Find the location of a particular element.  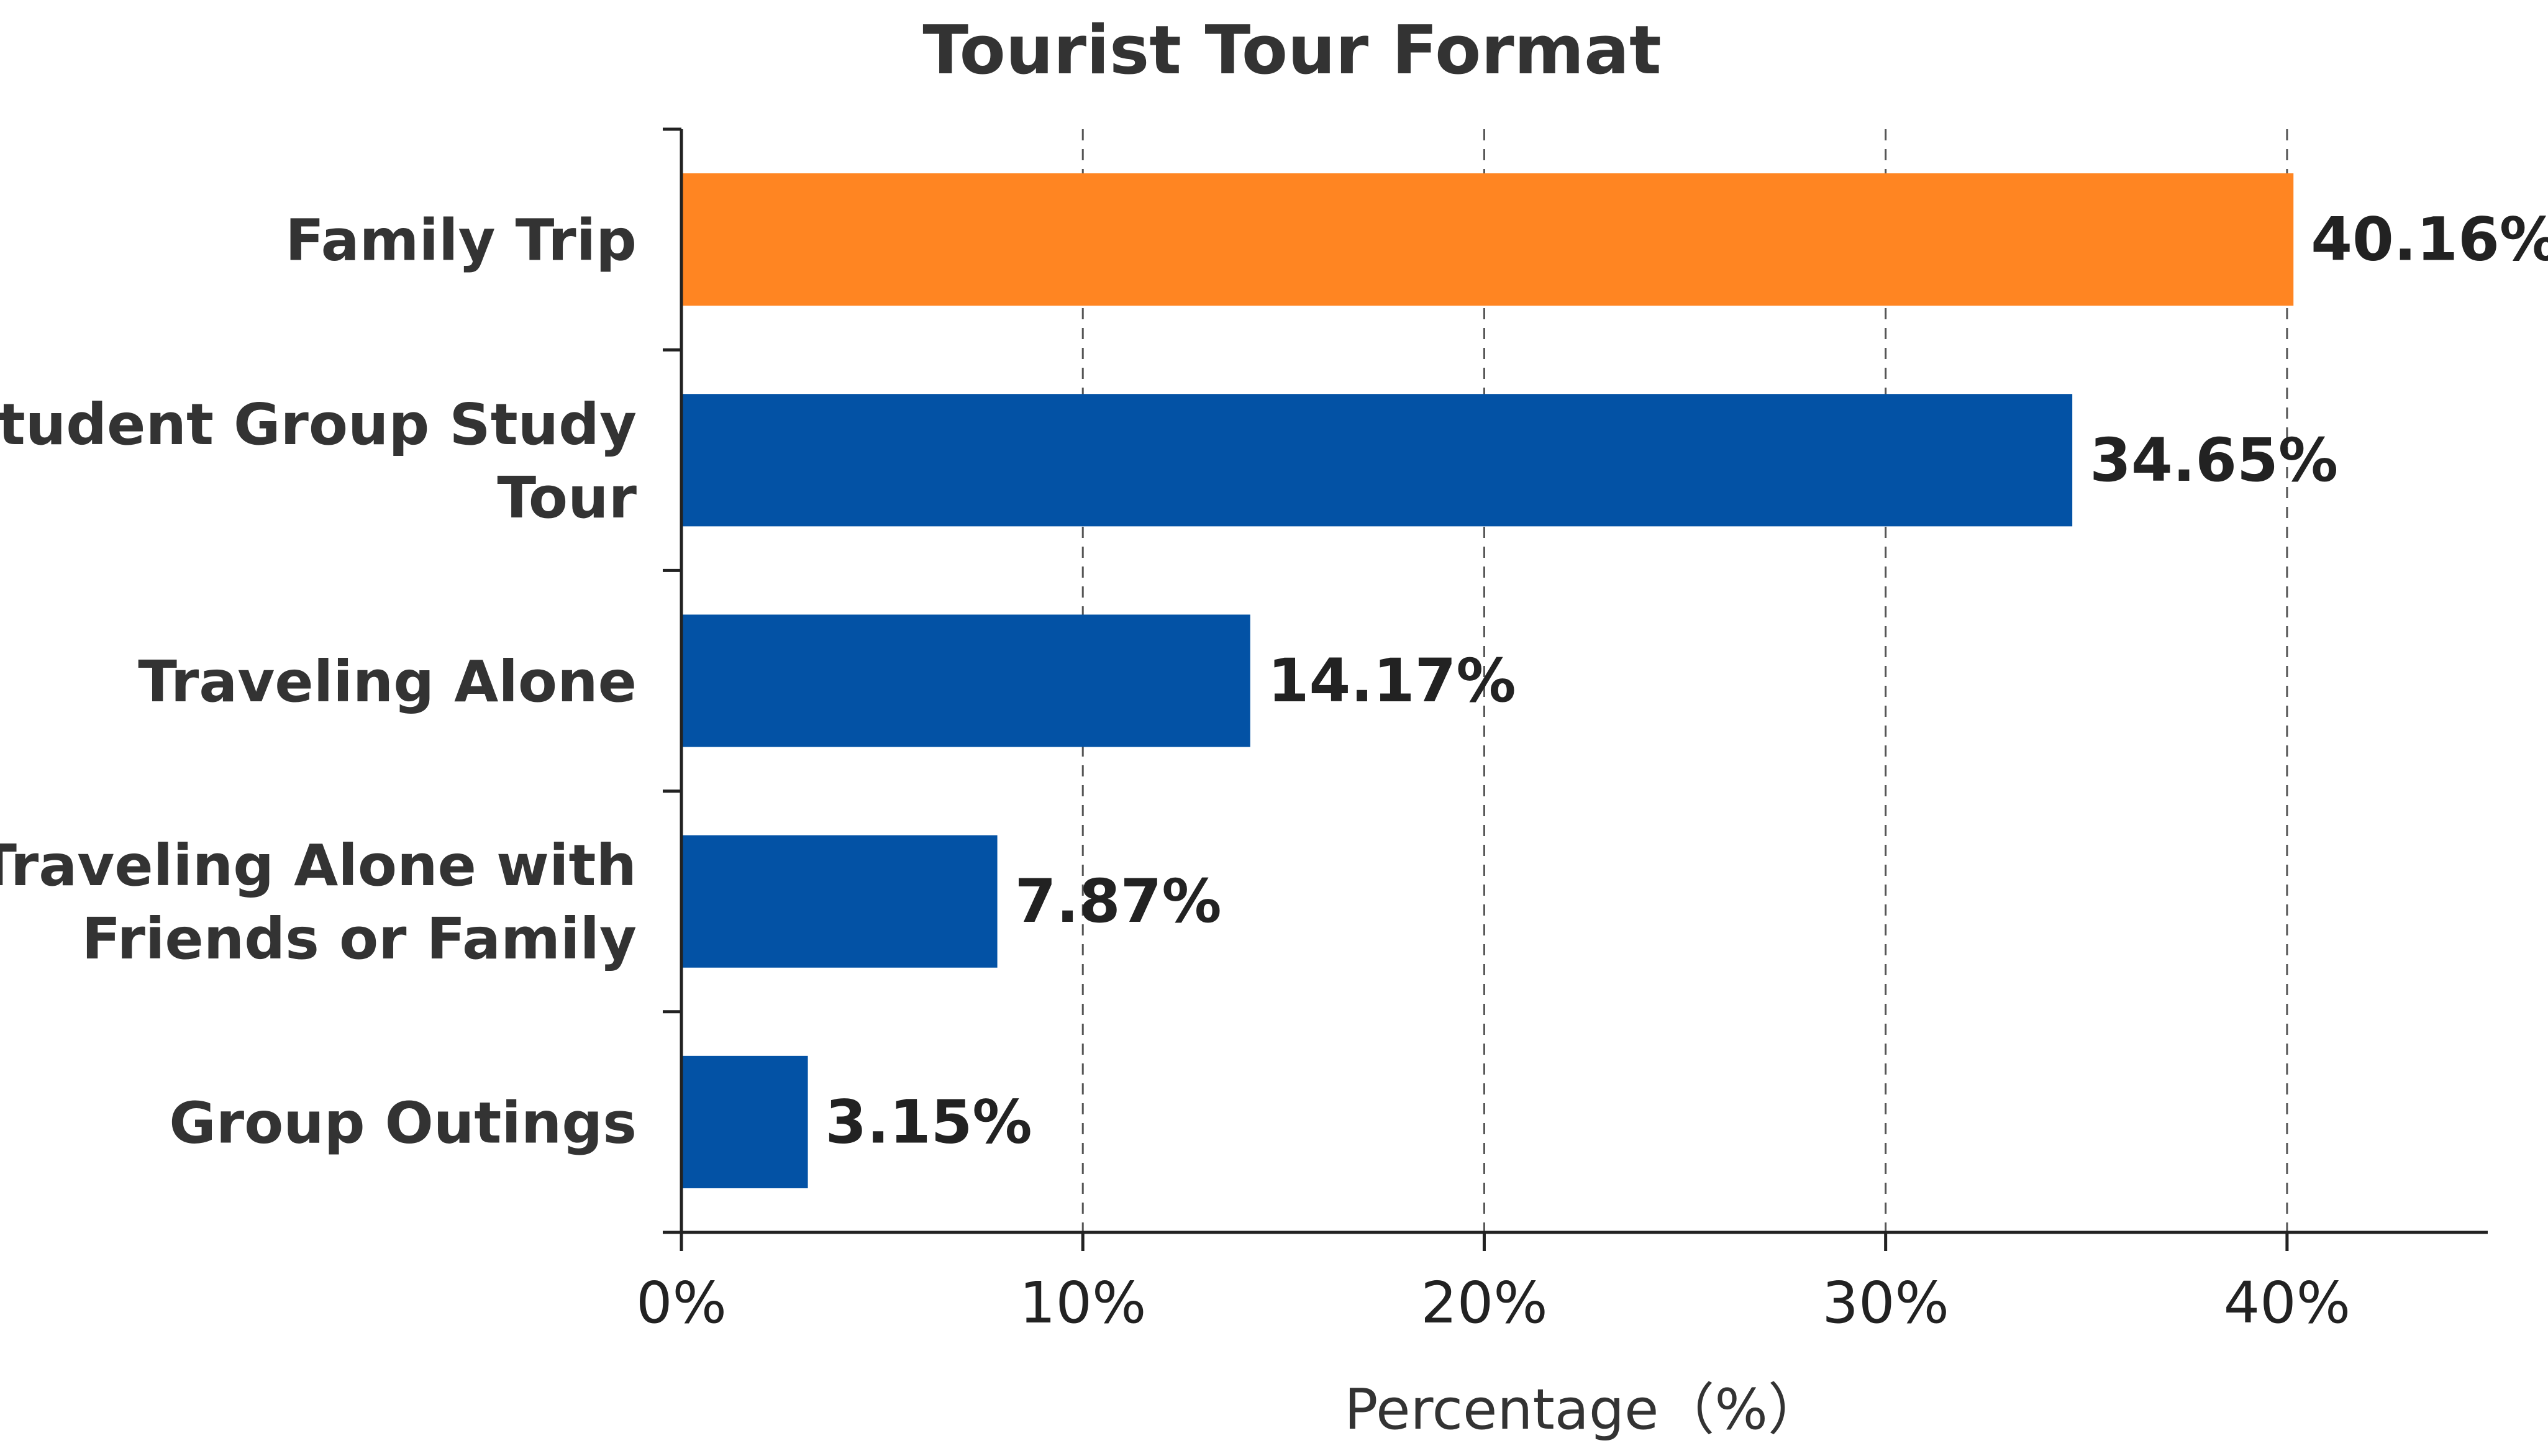

value-label-0: 40.16% is located at coordinates (2430, 240).